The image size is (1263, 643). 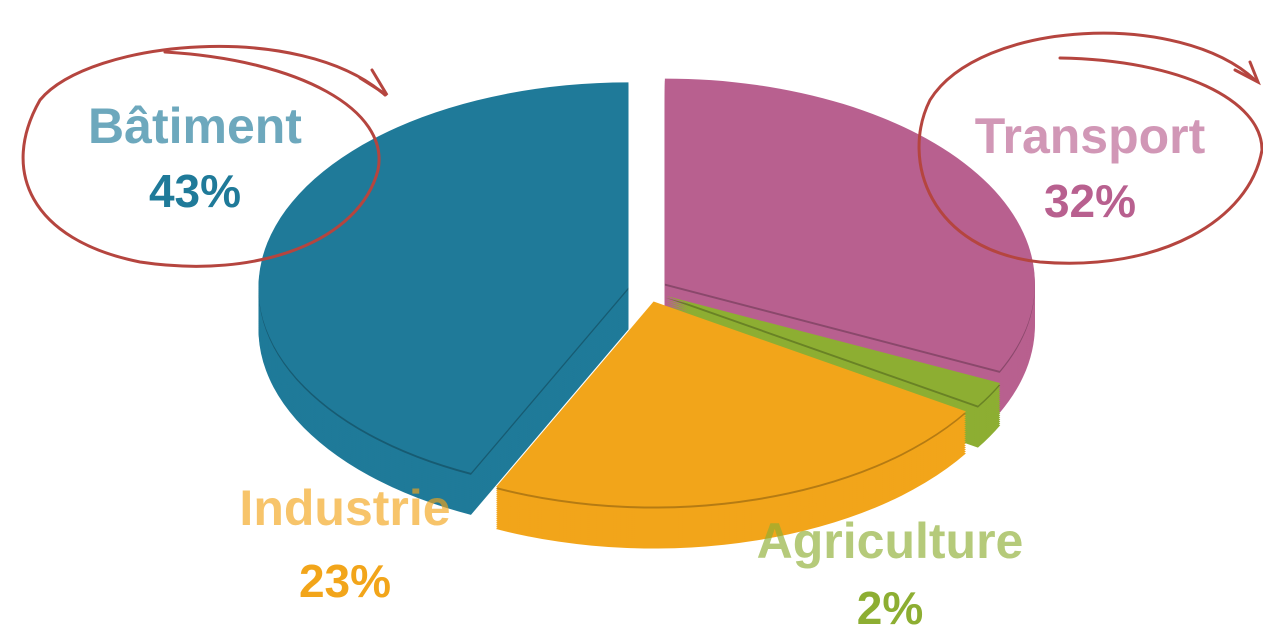 What do you see at coordinates (890, 541) in the screenshot?
I see `slice-name: Agriculture` at bounding box center [890, 541].